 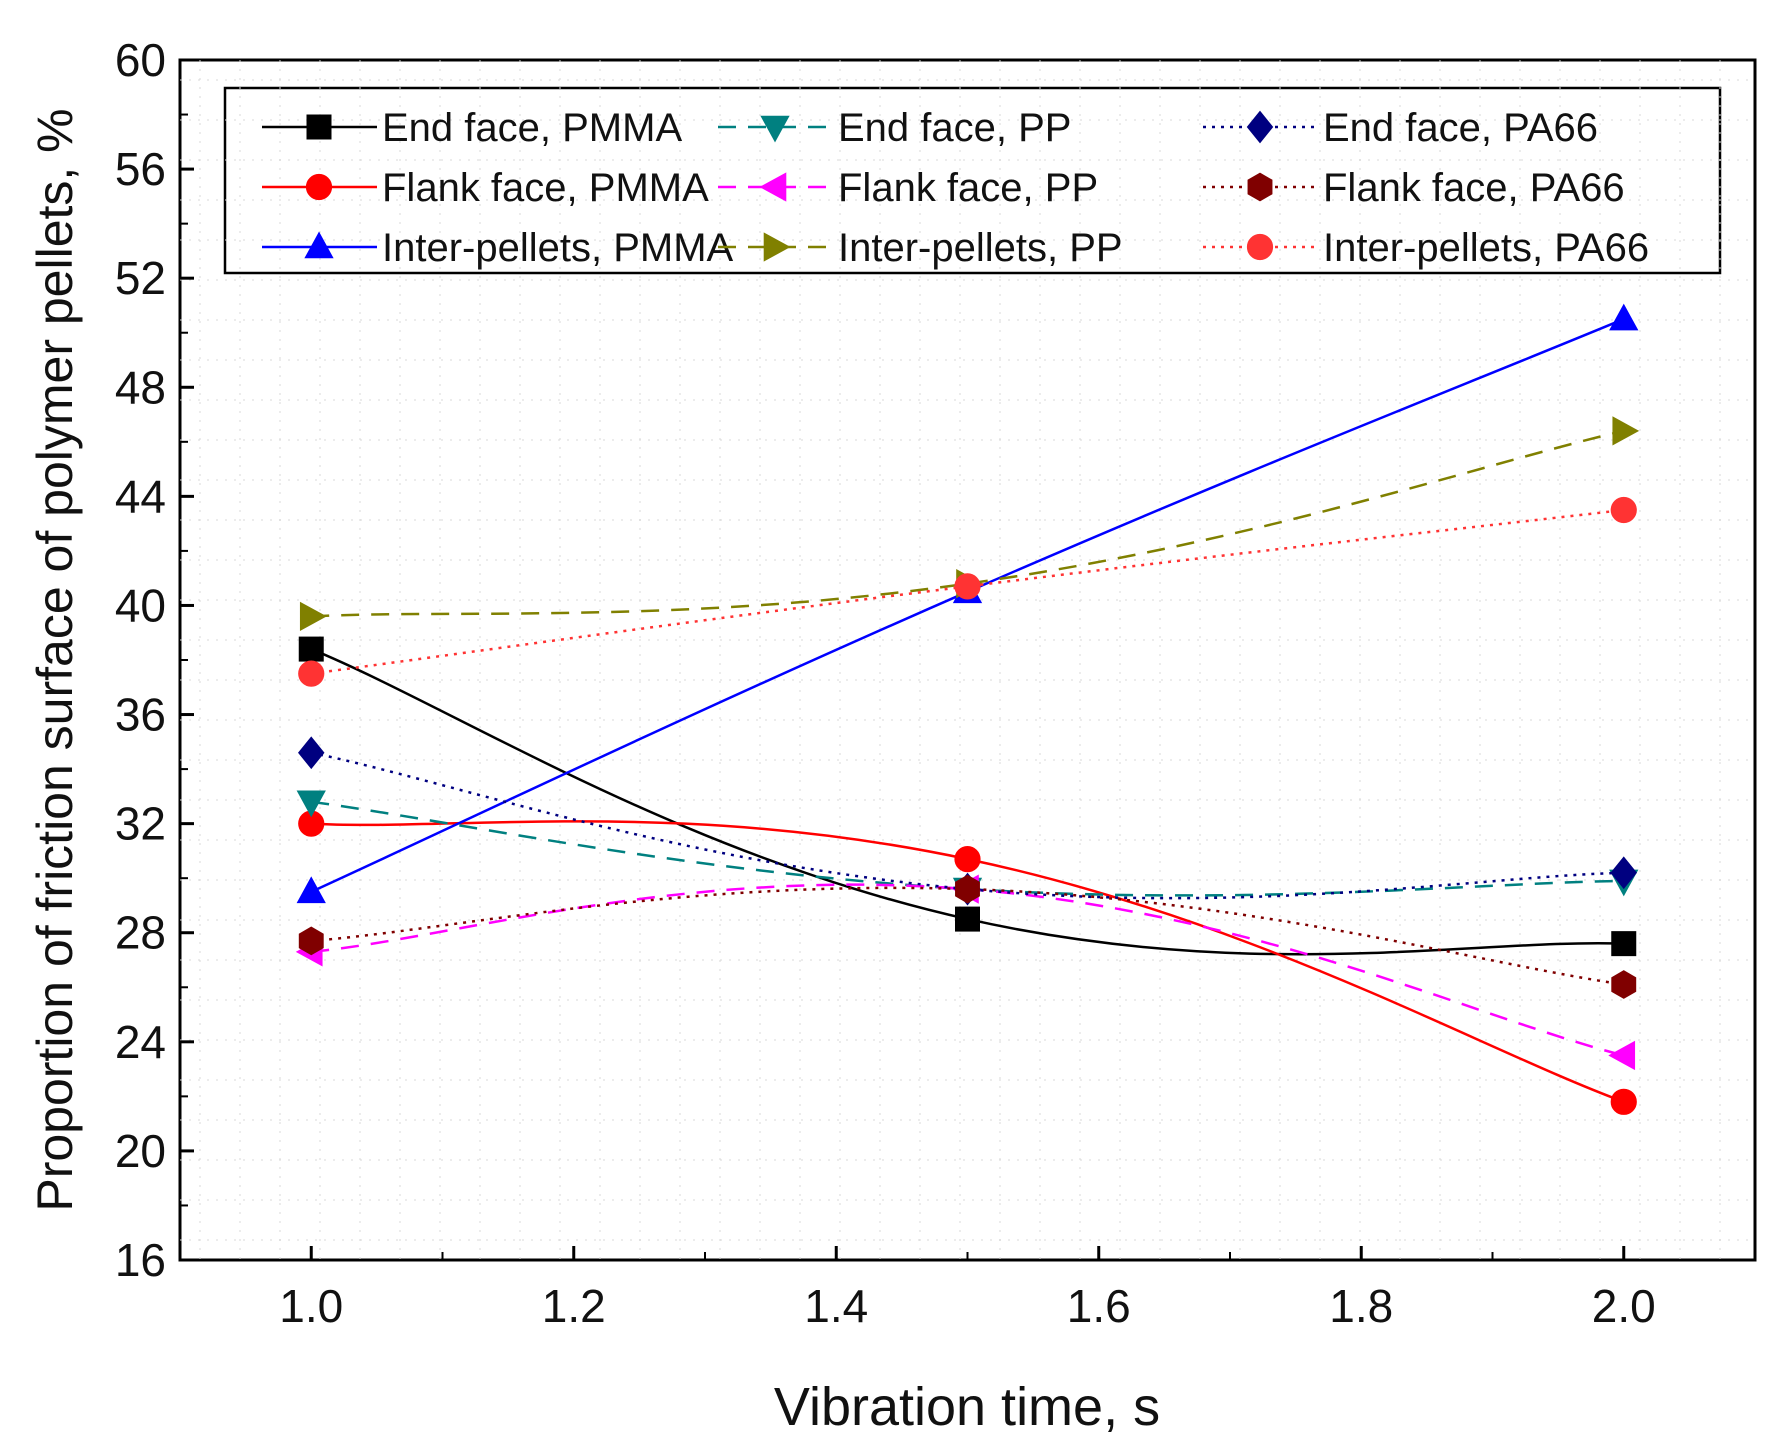 I want to click on x-tick-label: 1.6, so click(x=1099, y=1306).